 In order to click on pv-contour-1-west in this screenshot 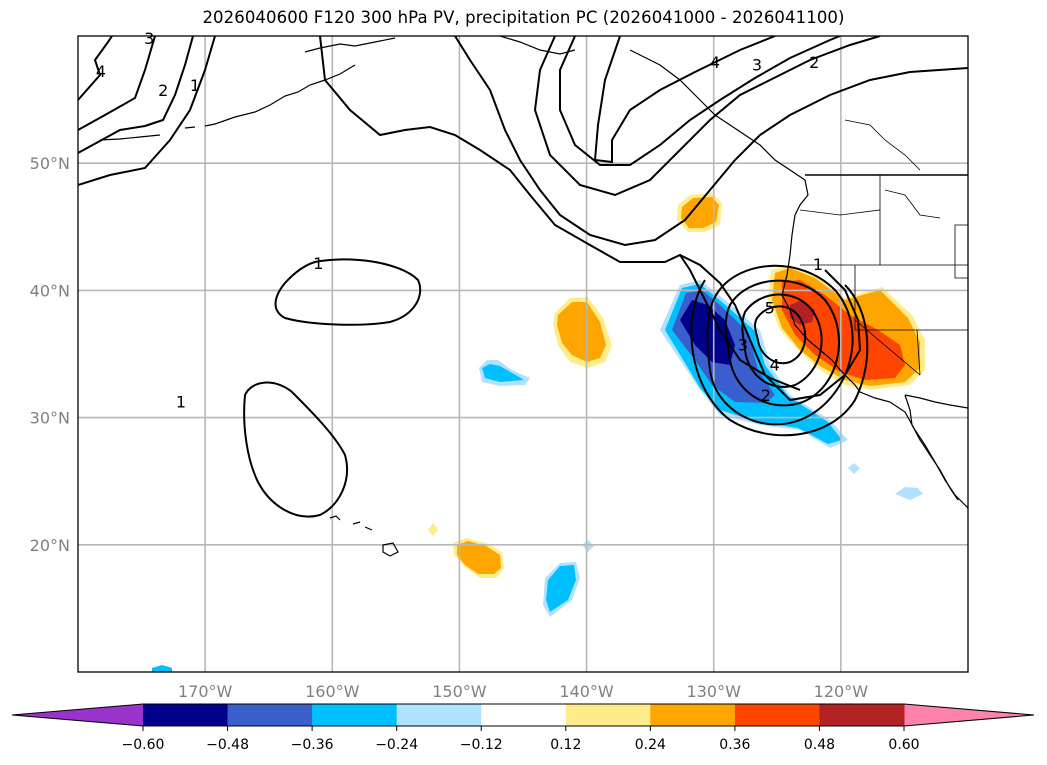, I will do `click(147, 111)`.